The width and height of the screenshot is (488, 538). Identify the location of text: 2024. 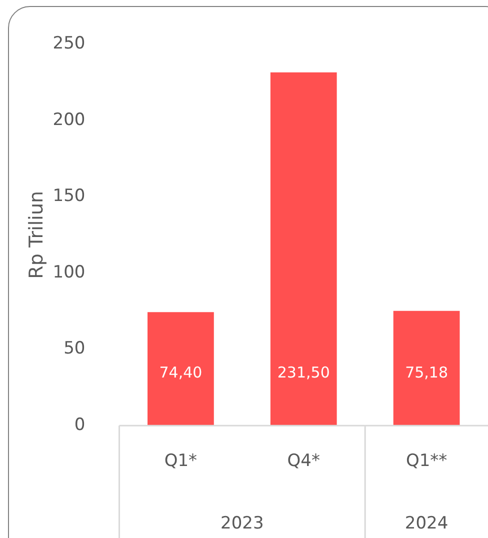
(426, 523).